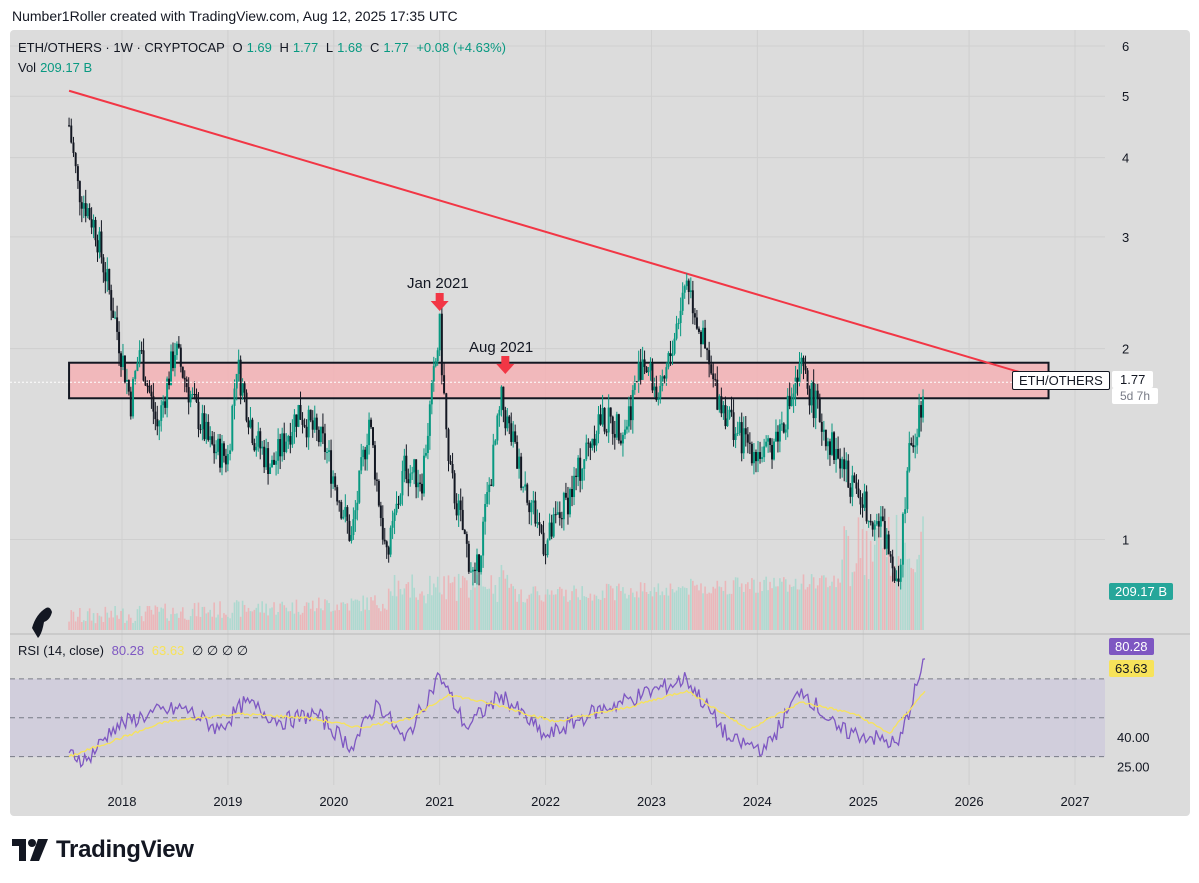  Describe the element at coordinates (135, 651) in the screenshot. I see `rsi-legend: RSI (14, close) 80.28 63.63 ∅ ∅ ∅ ∅` at that location.